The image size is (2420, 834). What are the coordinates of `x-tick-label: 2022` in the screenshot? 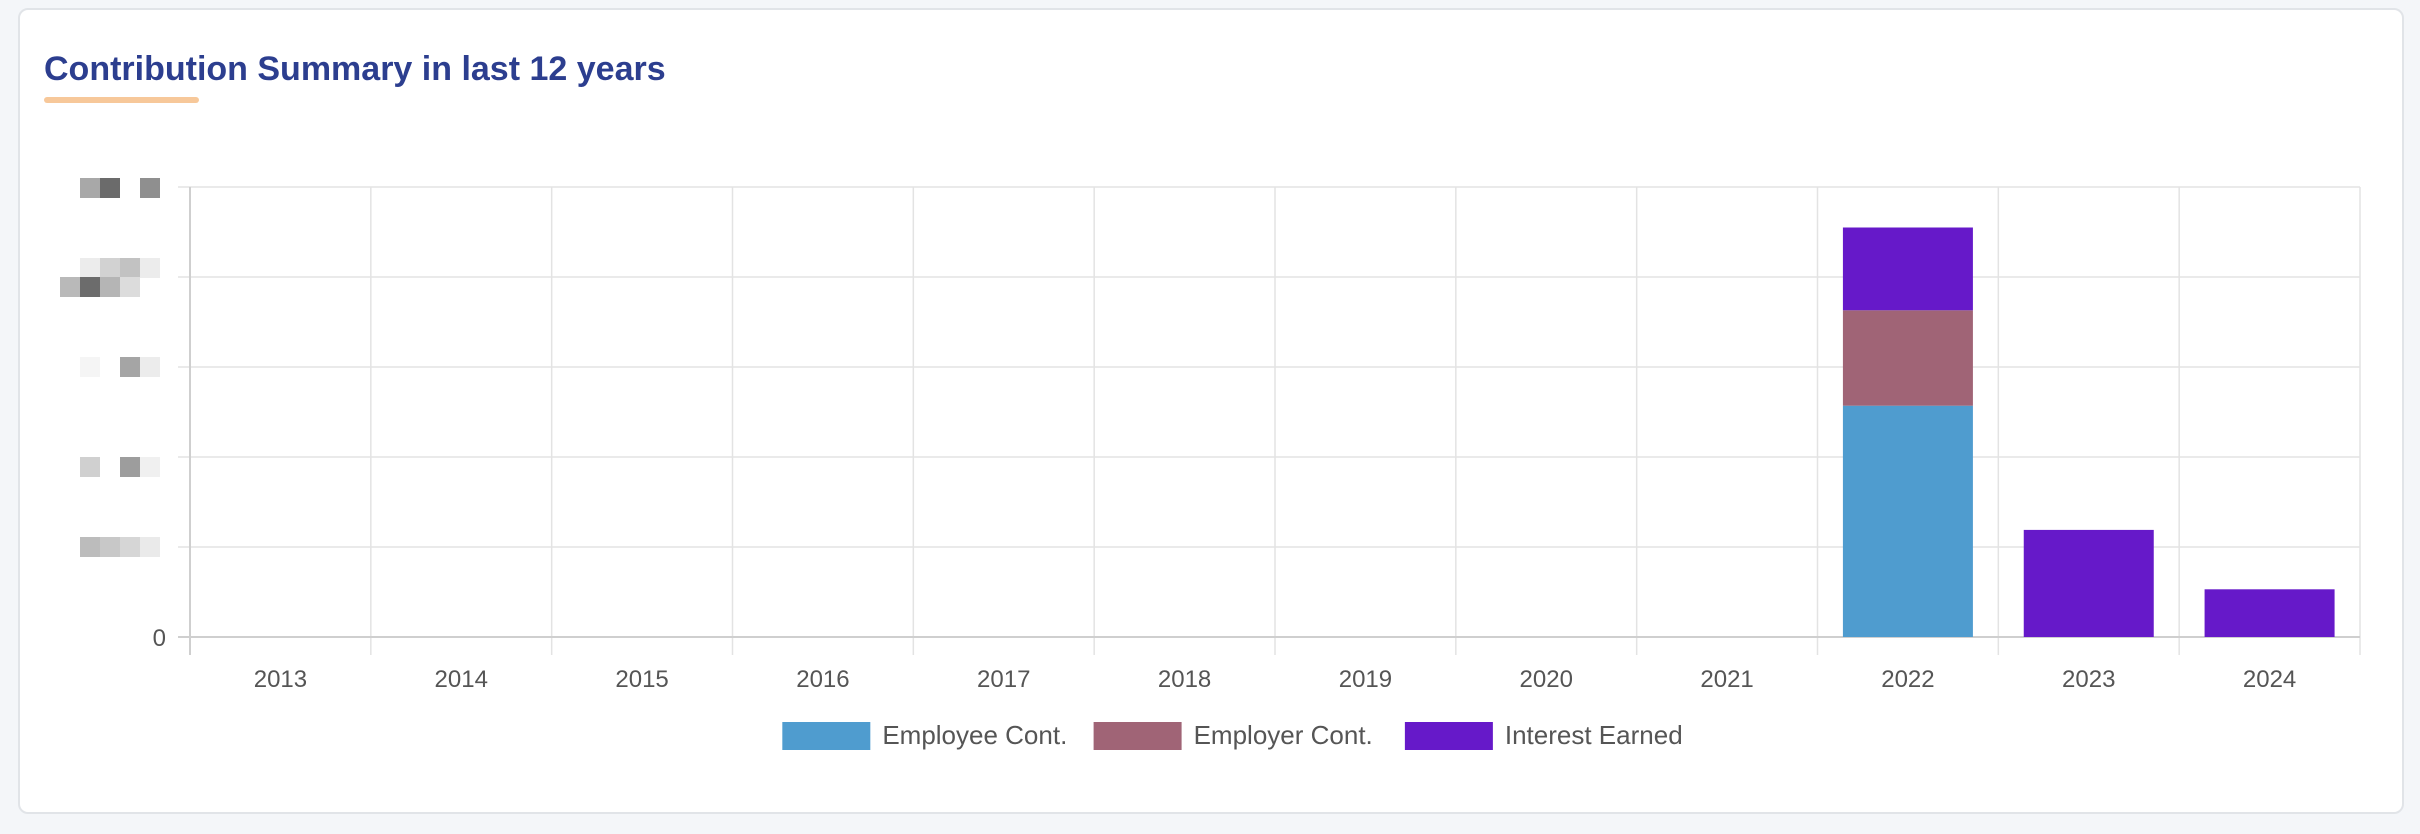 It's located at (1907, 679).